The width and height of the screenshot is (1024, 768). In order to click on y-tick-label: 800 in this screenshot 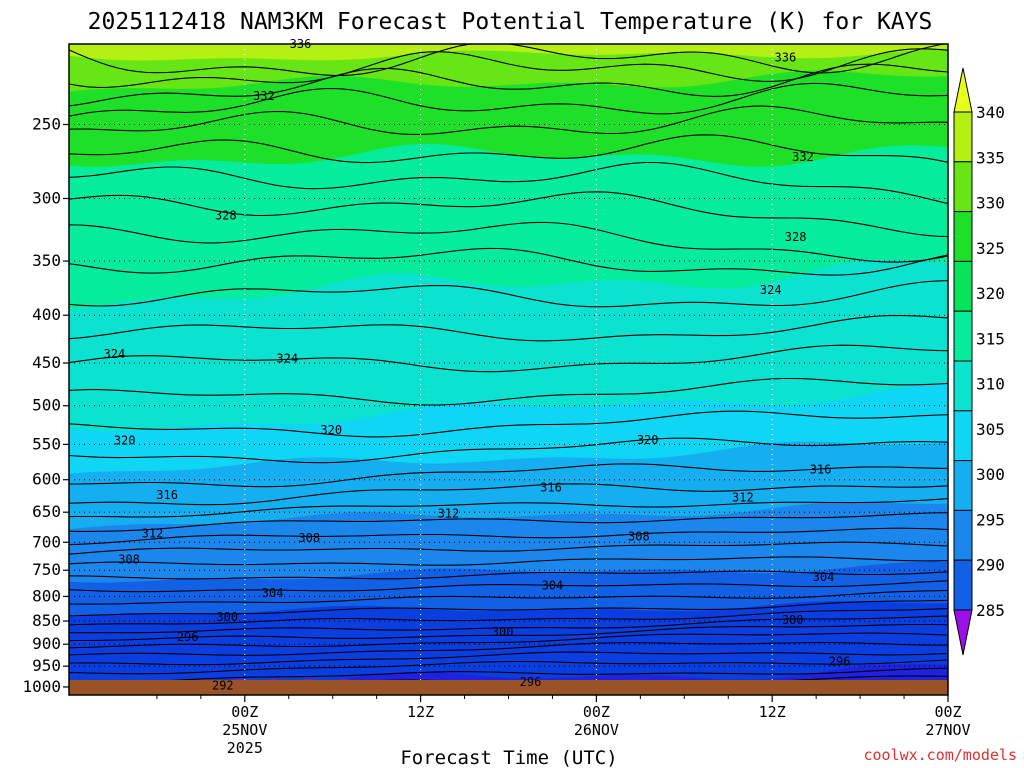, I will do `click(46, 595)`.